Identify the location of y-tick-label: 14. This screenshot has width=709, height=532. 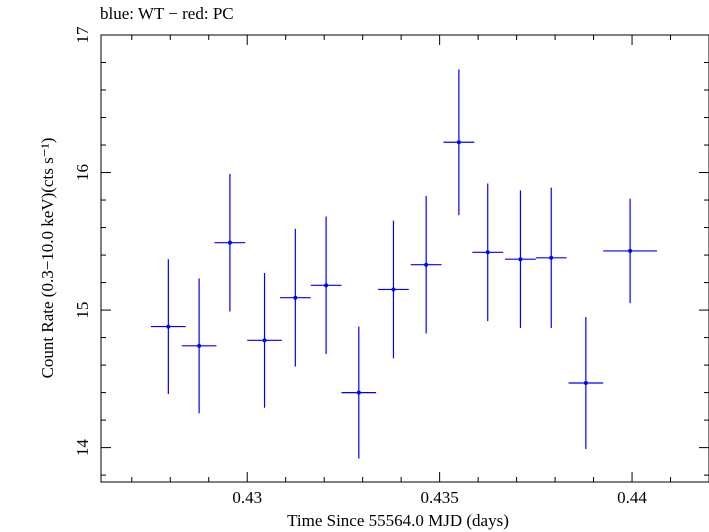
(82, 448).